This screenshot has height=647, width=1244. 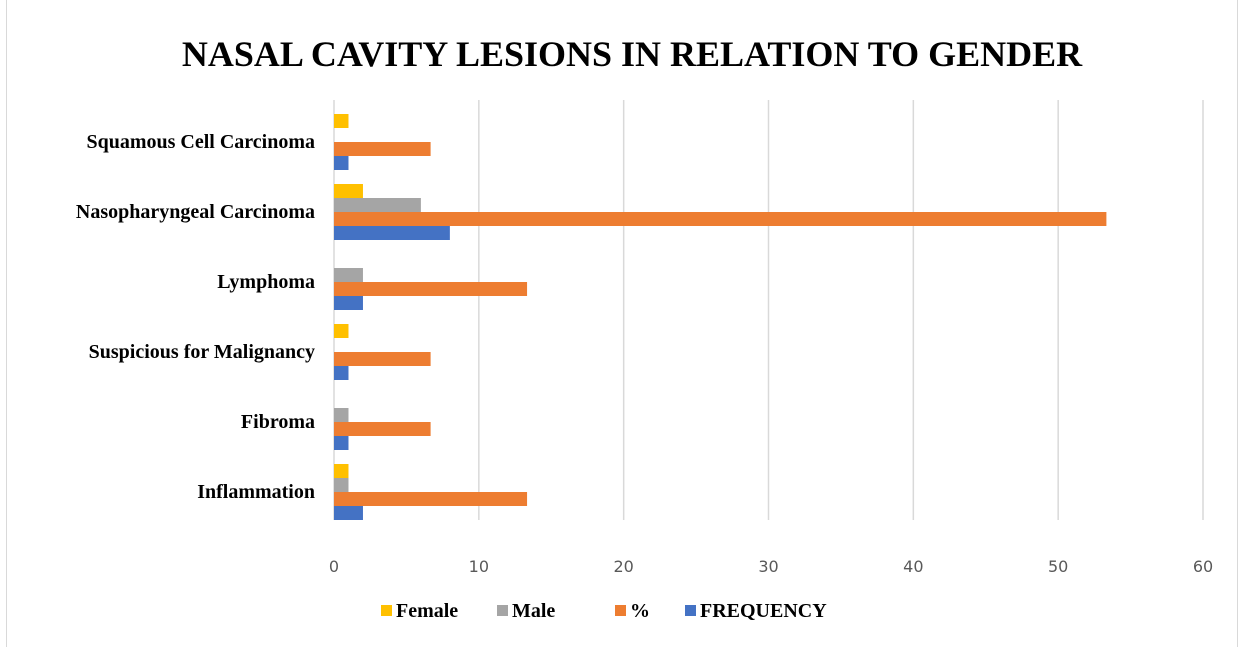 I want to click on bar-male-nasopharyngeal-carcinoma, so click(x=377, y=205).